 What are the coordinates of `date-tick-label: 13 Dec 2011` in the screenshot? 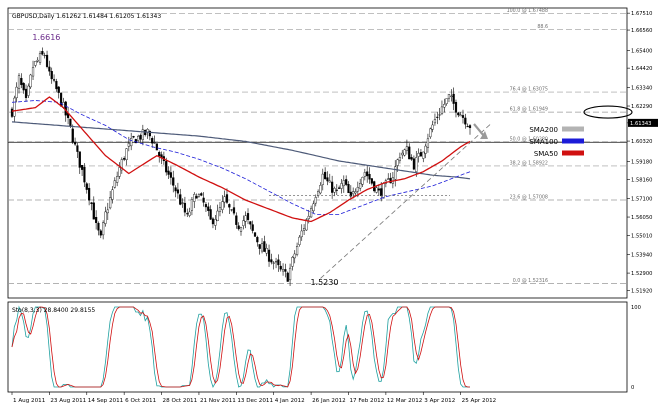 It's located at (255, 401).